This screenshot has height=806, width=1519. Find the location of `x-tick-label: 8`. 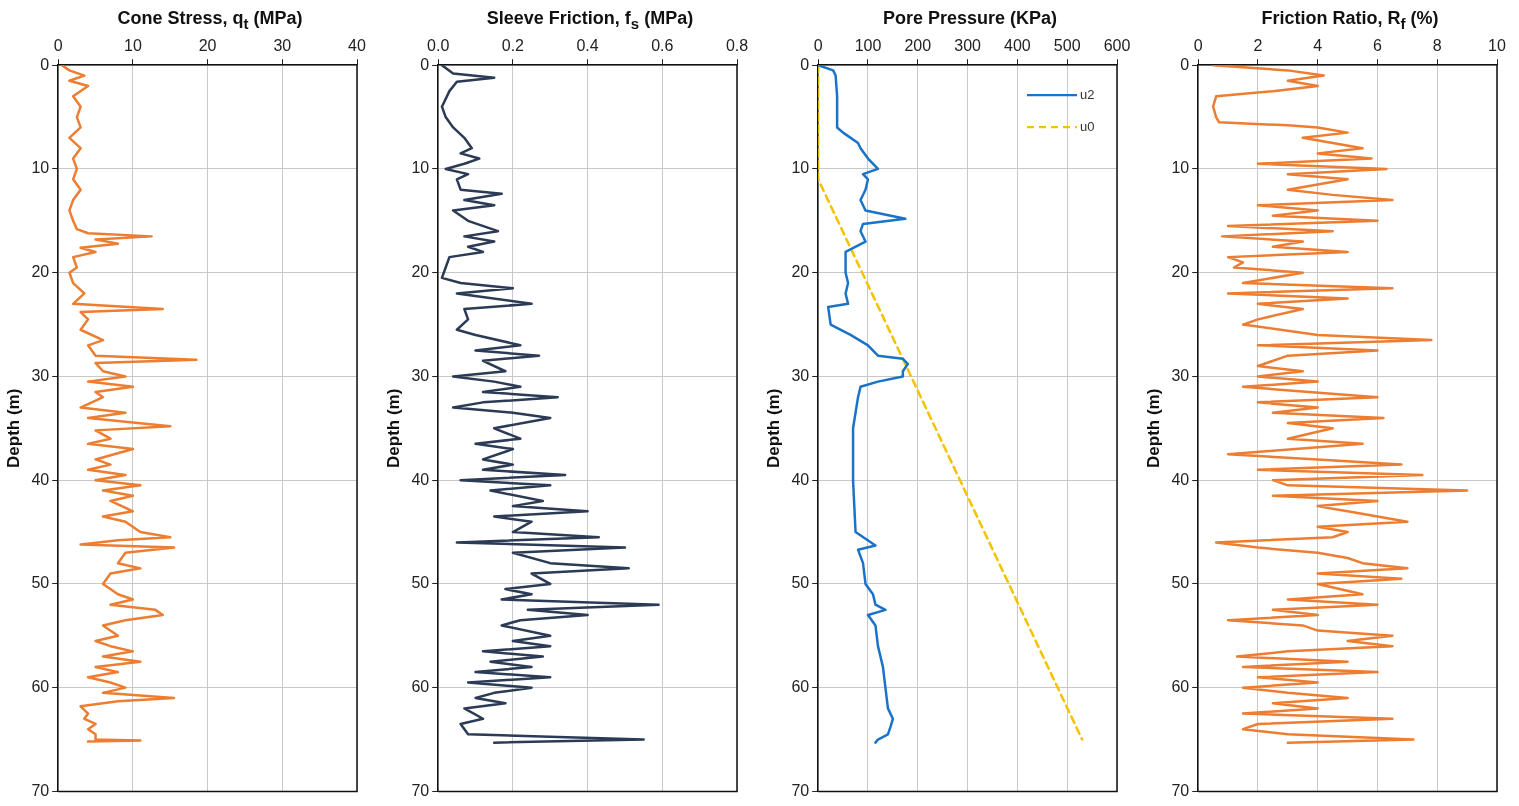

x-tick-label: 8 is located at coordinates (1437, 46).